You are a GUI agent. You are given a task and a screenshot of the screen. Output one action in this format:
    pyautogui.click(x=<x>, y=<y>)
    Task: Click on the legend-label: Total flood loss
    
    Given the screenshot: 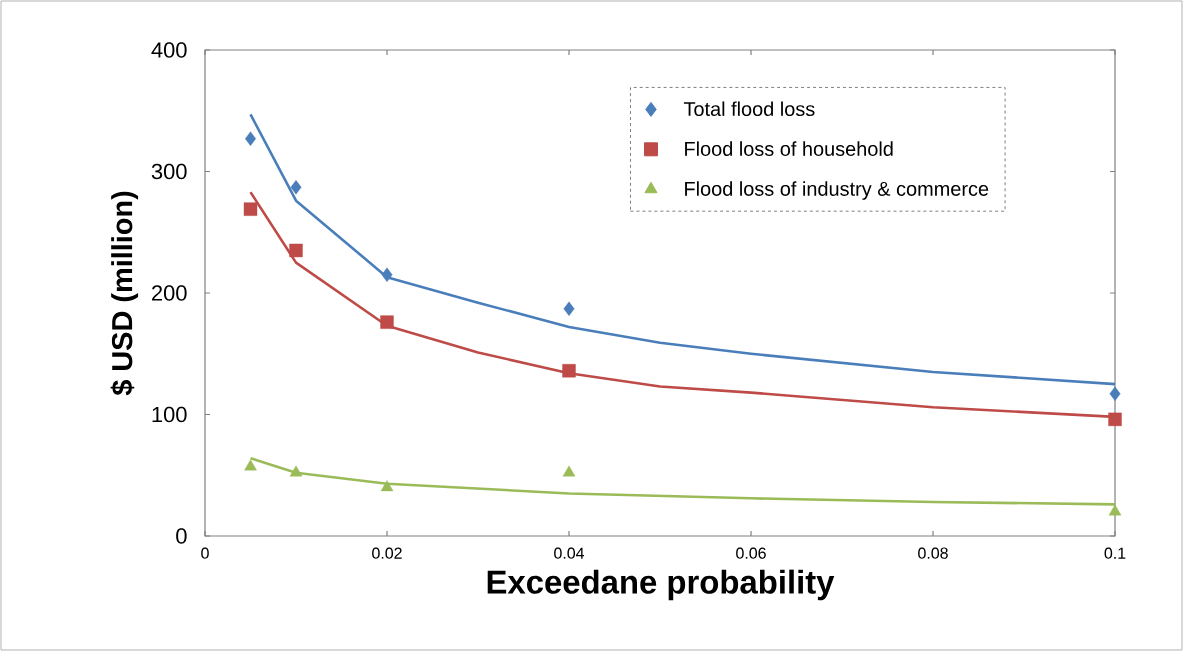 What is the action you would take?
    pyautogui.click(x=749, y=109)
    